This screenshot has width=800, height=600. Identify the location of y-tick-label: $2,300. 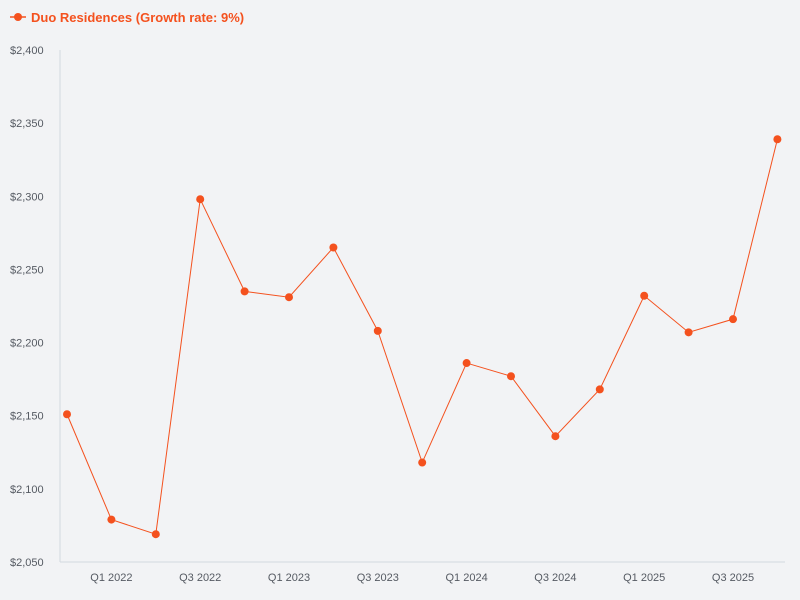
(27, 197).